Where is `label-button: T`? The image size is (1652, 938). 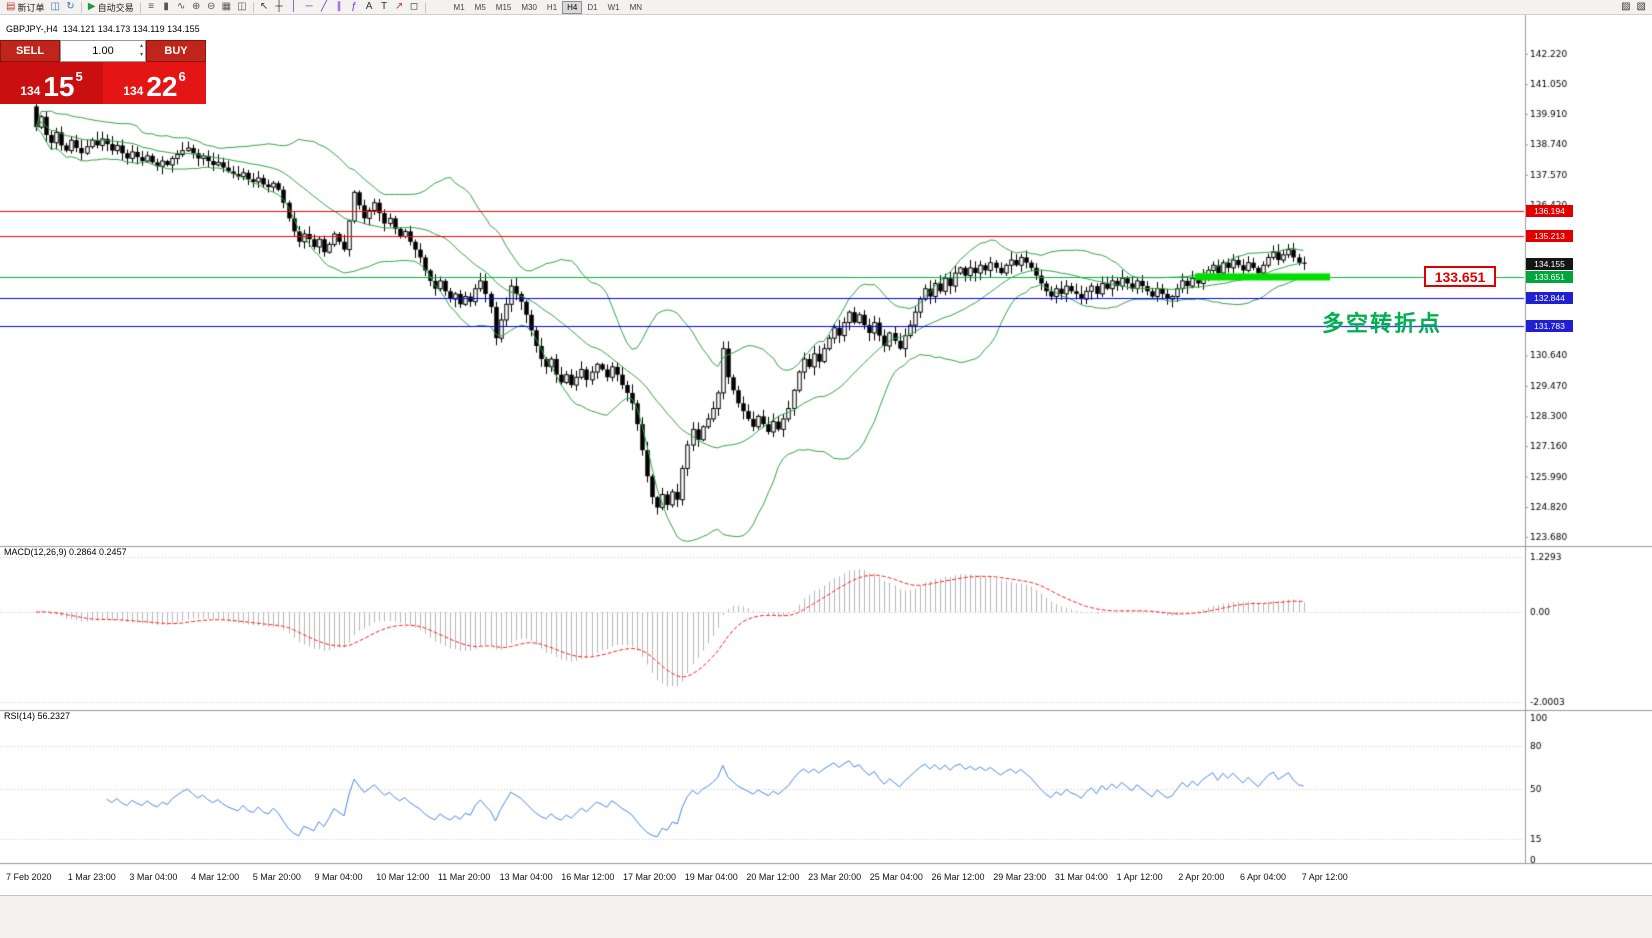 label-button: T is located at coordinates (384, 7).